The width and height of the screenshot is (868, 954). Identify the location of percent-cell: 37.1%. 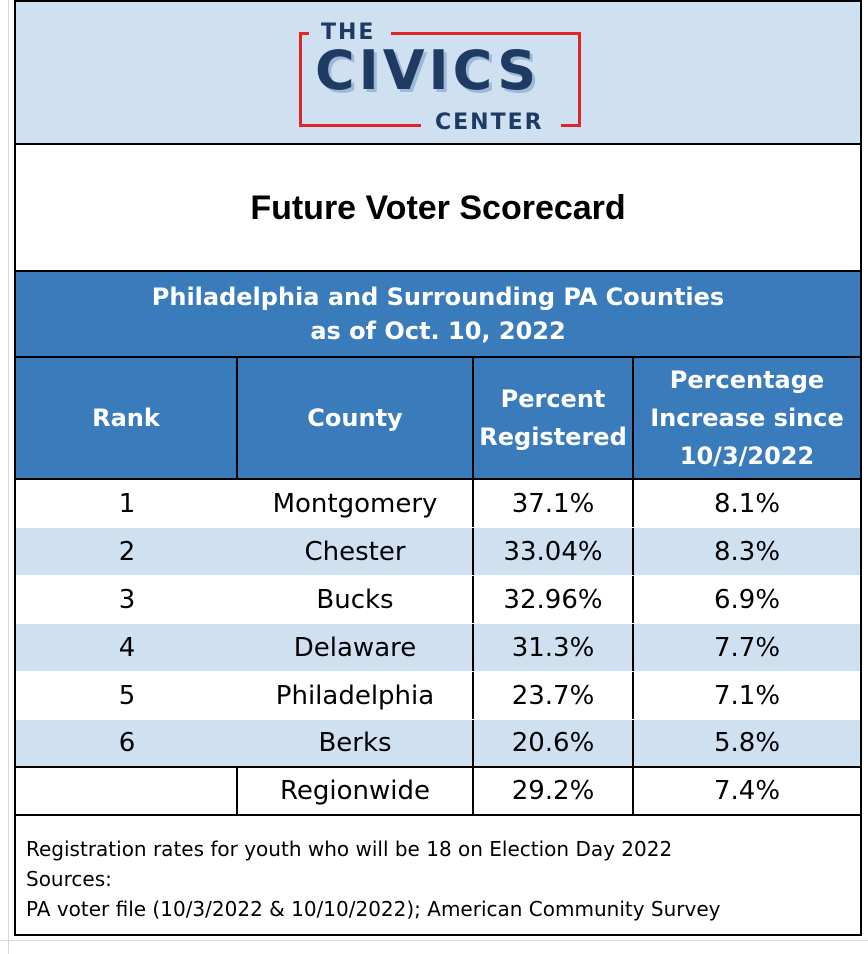
(554, 503).